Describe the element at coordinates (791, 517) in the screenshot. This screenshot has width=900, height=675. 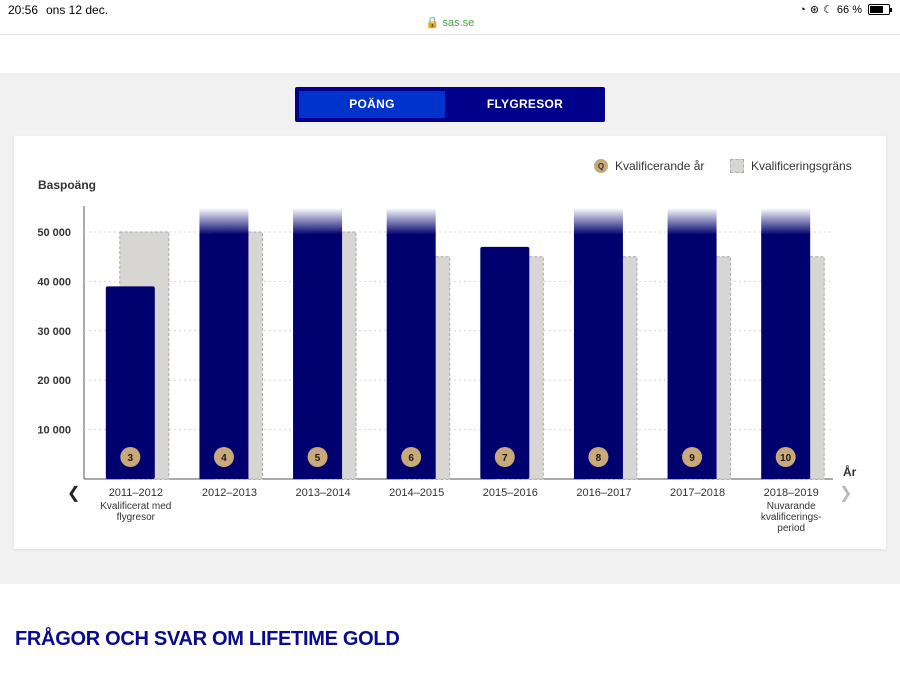
I see `x-tick-note: kvalificerings-` at that location.